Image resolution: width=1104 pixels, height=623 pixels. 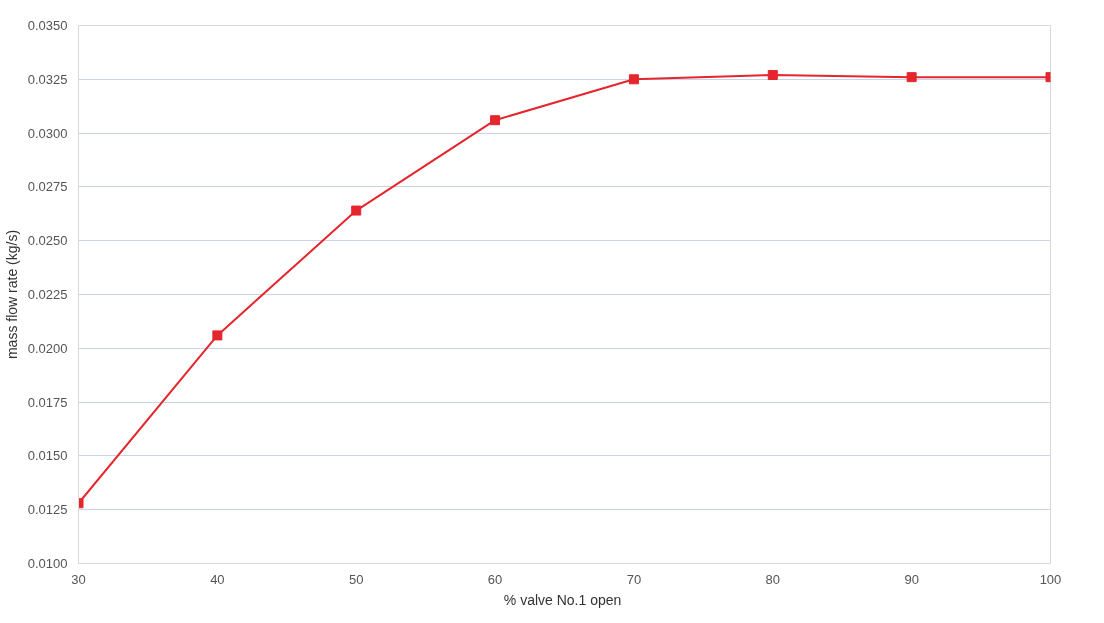 I want to click on y-tick-label: 0.0175, so click(x=47, y=402).